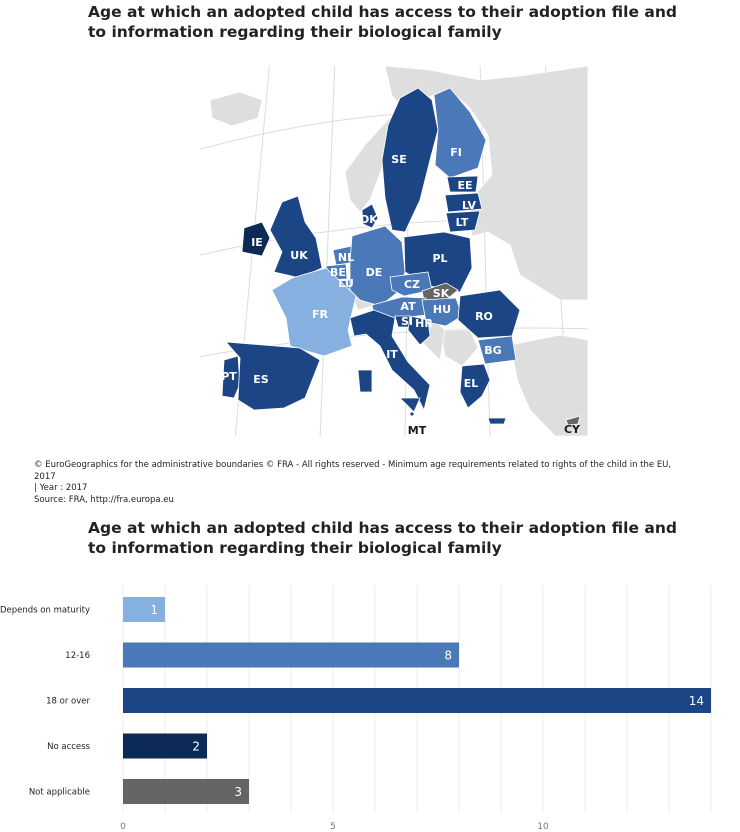 Image resolution: width=740 pixels, height=832 pixels. I want to click on label-mt: MT, so click(417, 430).